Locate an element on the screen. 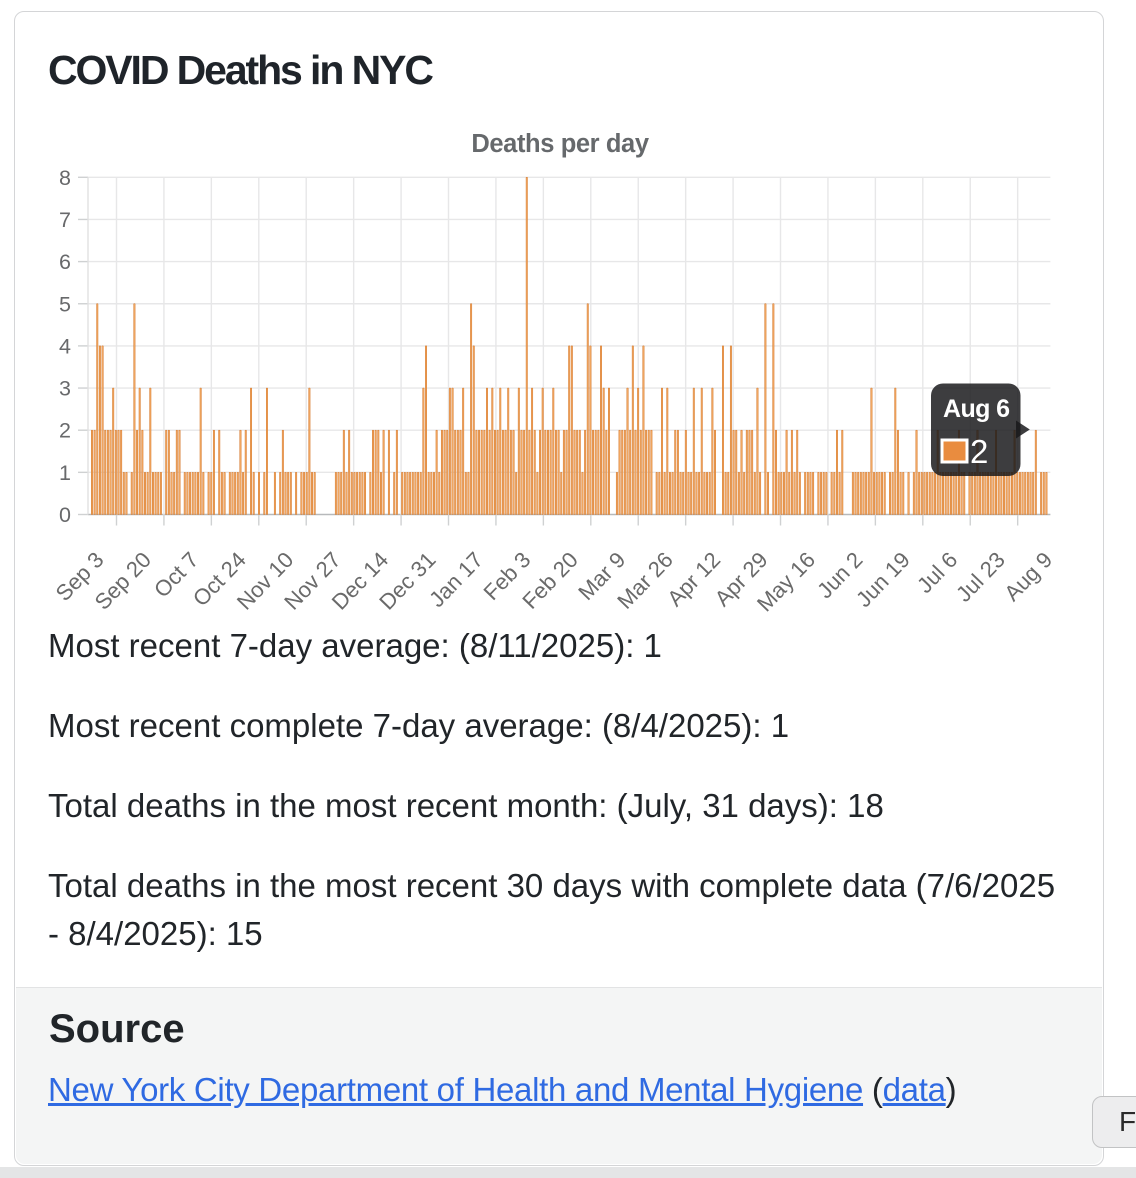 The height and width of the screenshot is (1178, 1136). svg-text: 6 is located at coordinates (65, 262).